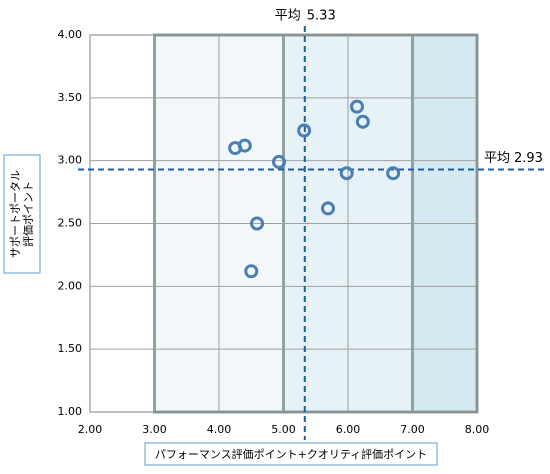 Image resolution: width=550 pixels, height=474 pixels. Describe the element at coordinates (90, 429) in the screenshot. I see `x-tick-label: 2.00` at that location.